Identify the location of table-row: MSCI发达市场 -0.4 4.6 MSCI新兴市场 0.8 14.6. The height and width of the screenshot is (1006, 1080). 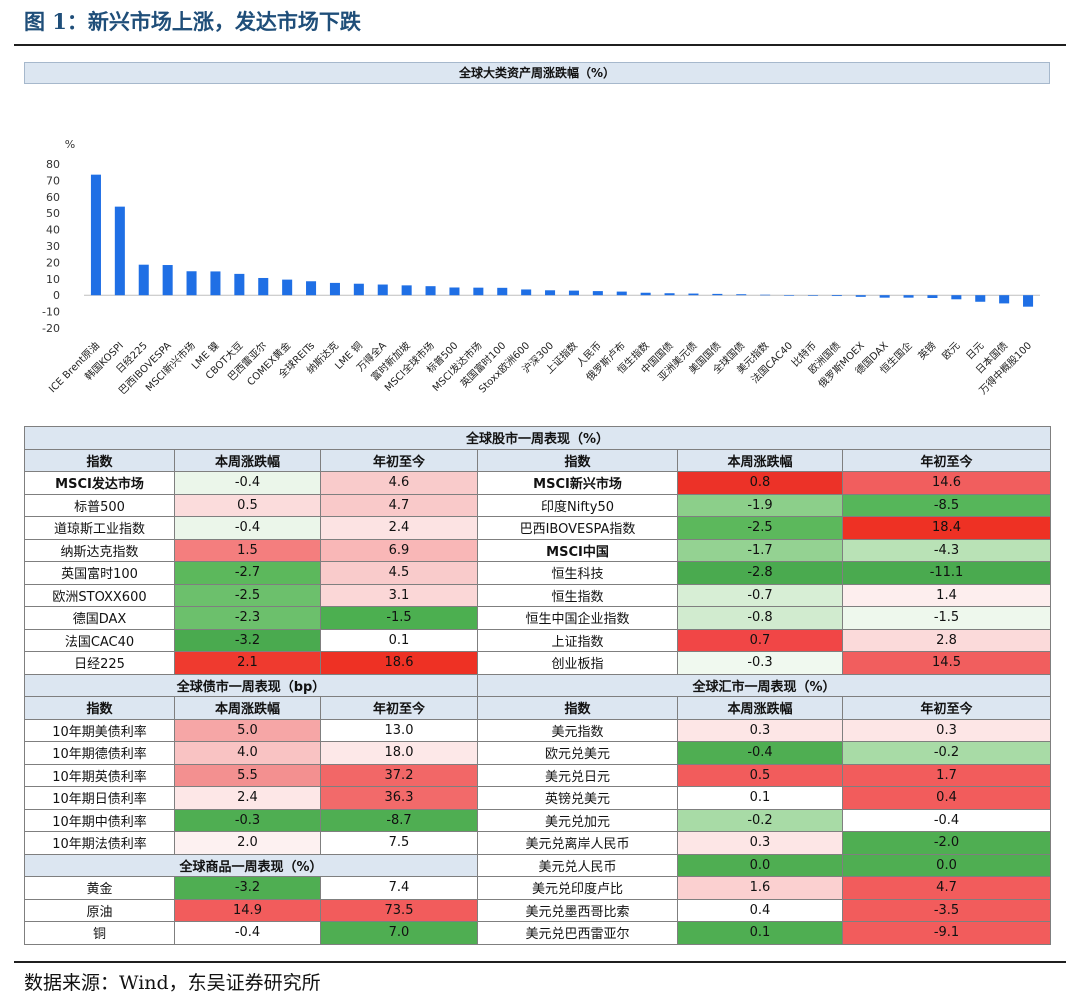
(538, 483).